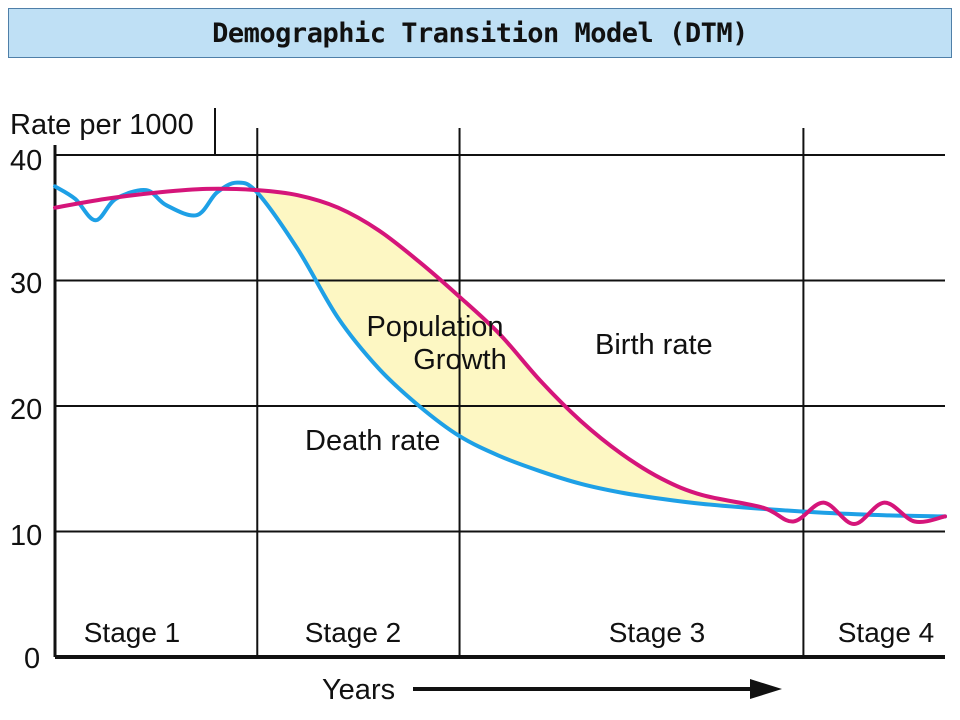  I want to click on years-arrow, so click(597, 689).